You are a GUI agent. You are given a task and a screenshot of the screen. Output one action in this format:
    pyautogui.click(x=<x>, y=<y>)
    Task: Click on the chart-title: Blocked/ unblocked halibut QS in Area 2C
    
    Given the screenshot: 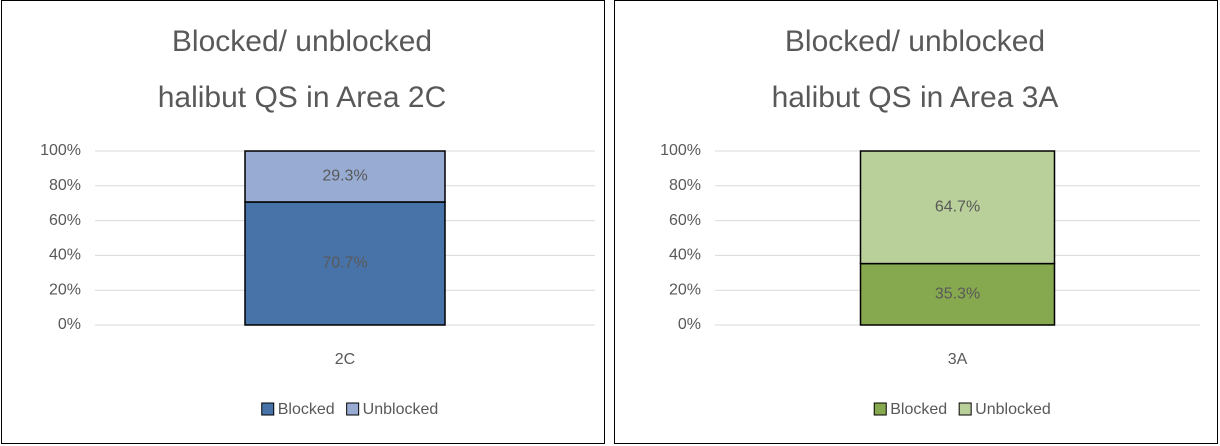 What is the action you would take?
    pyautogui.click(x=302, y=69)
    